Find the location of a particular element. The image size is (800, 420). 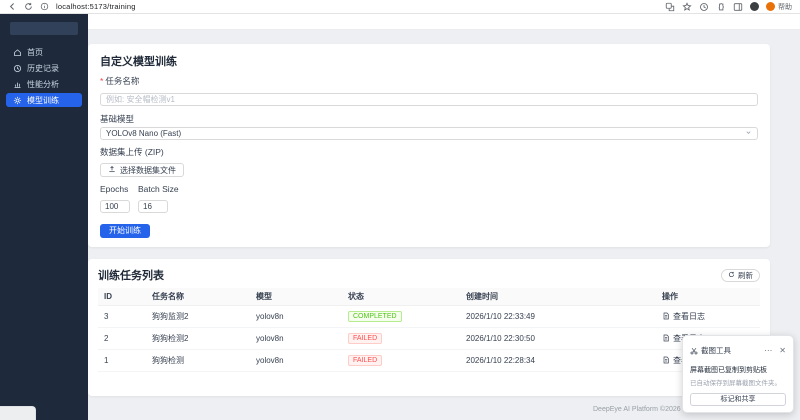

cell-created: 2026/1/10 22:28:34 is located at coordinates (558, 360).